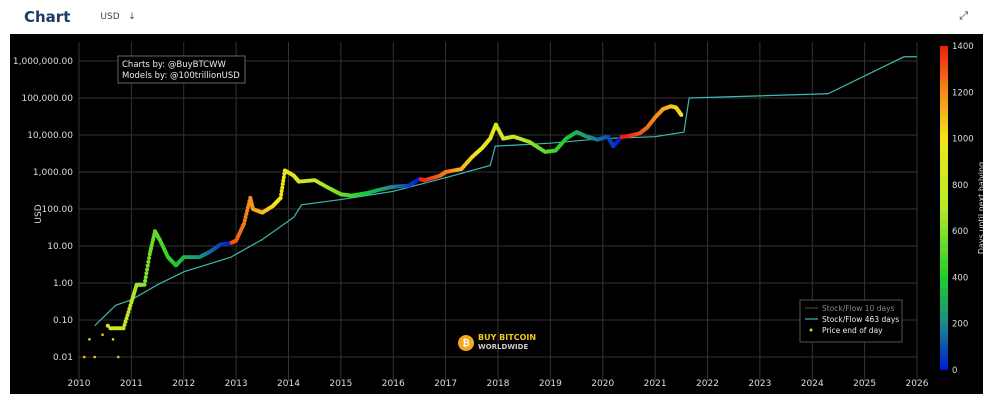 The height and width of the screenshot is (408, 1000). Describe the element at coordinates (602, 384) in the screenshot. I see `x-tick-label: 2020` at that location.